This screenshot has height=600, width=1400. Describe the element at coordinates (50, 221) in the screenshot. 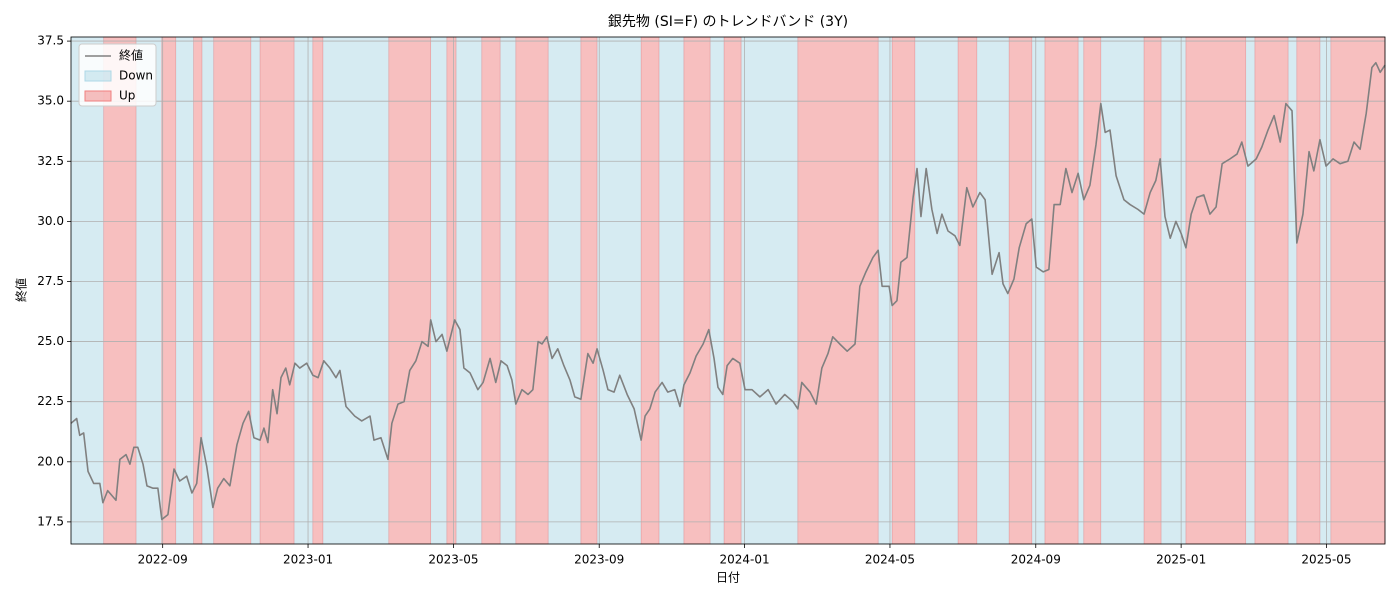

I see `y-tick-label: 30.0` at that location.